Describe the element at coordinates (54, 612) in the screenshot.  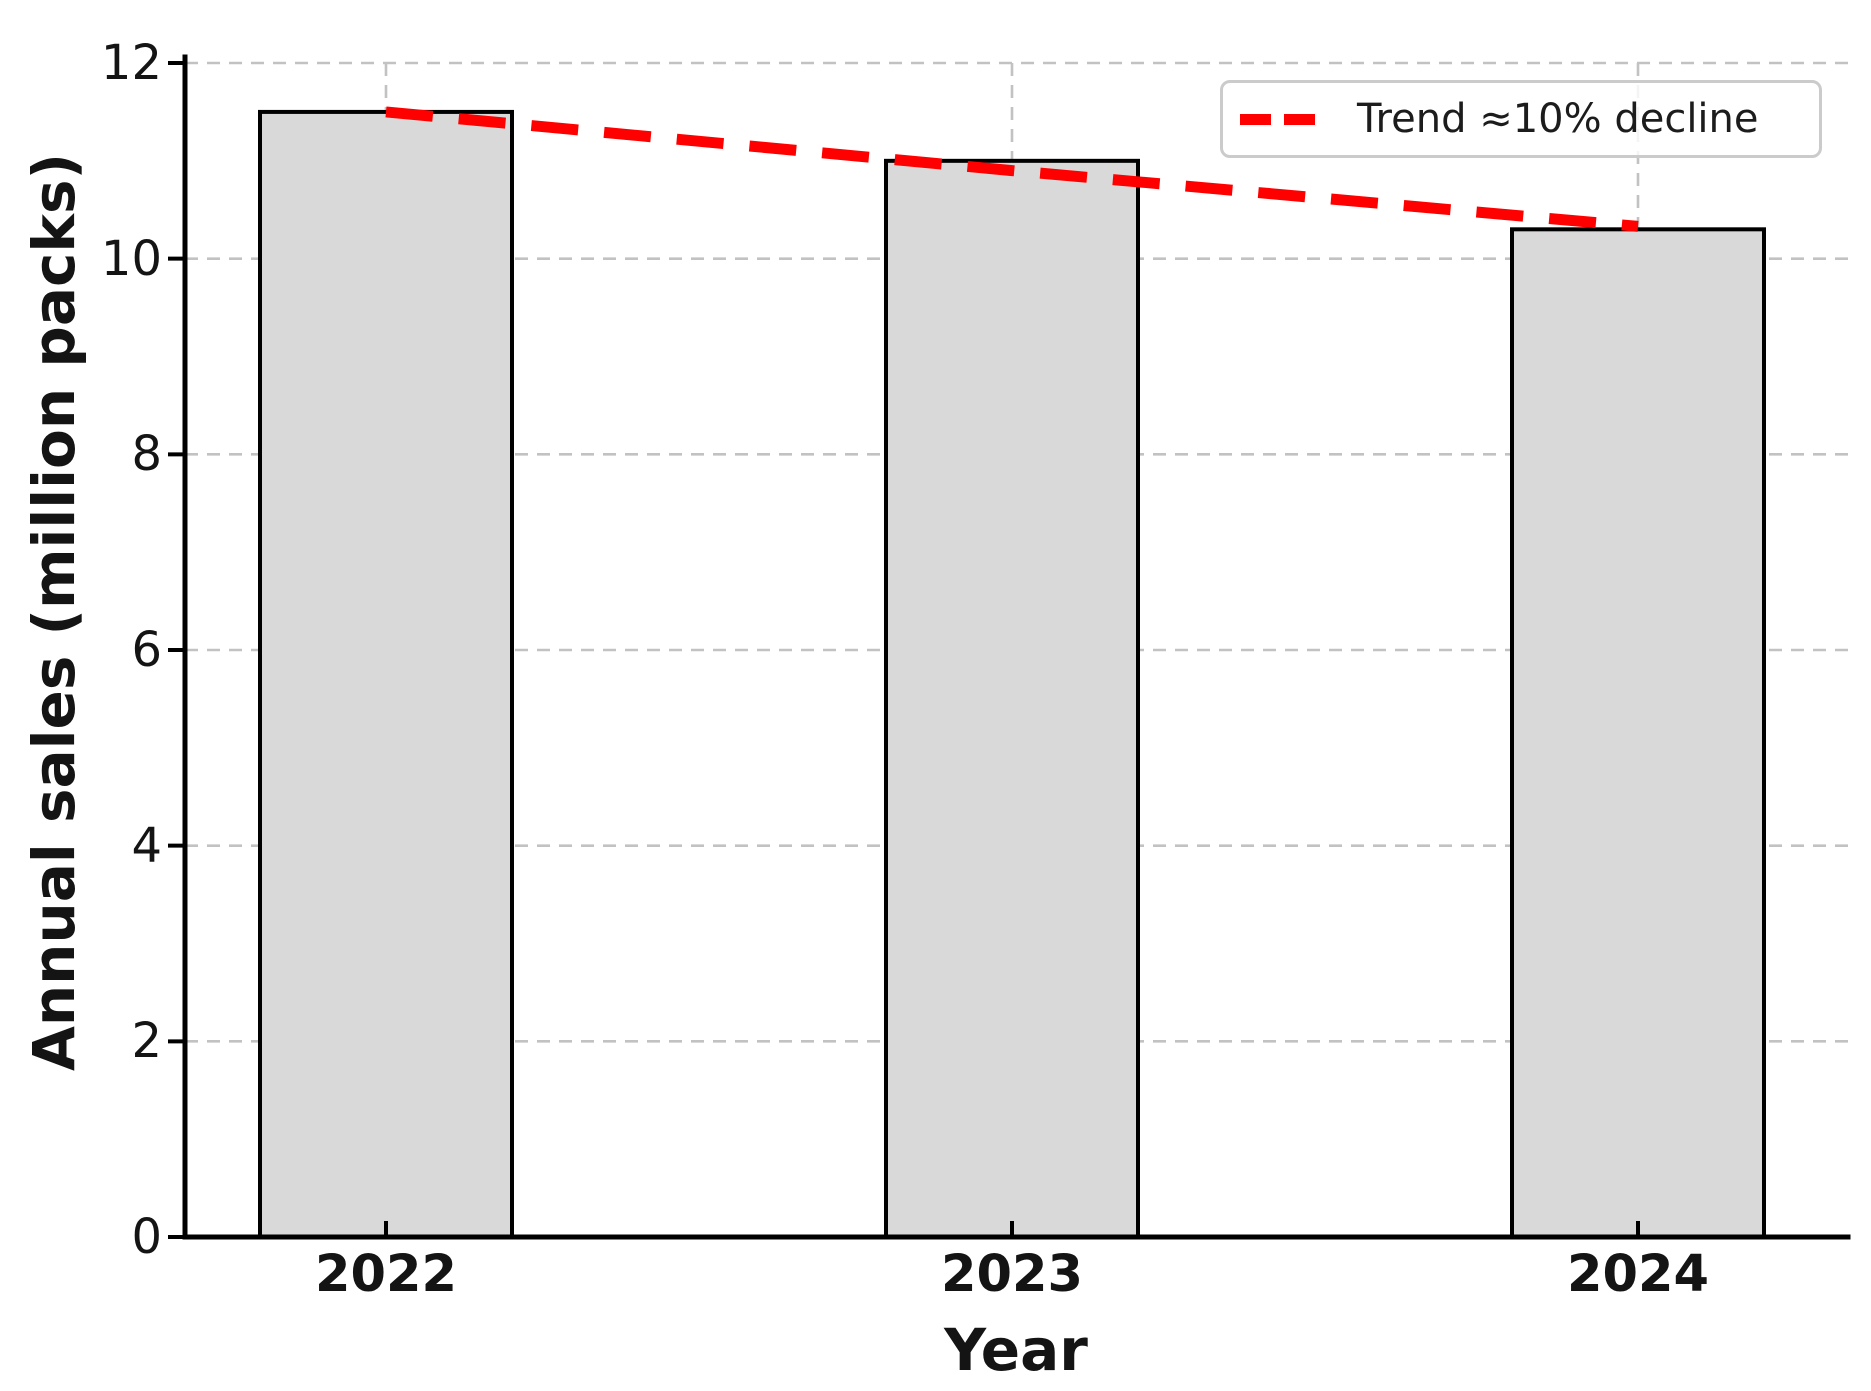
I see `y-axis-title: Annual sales (million packs)` at that location.